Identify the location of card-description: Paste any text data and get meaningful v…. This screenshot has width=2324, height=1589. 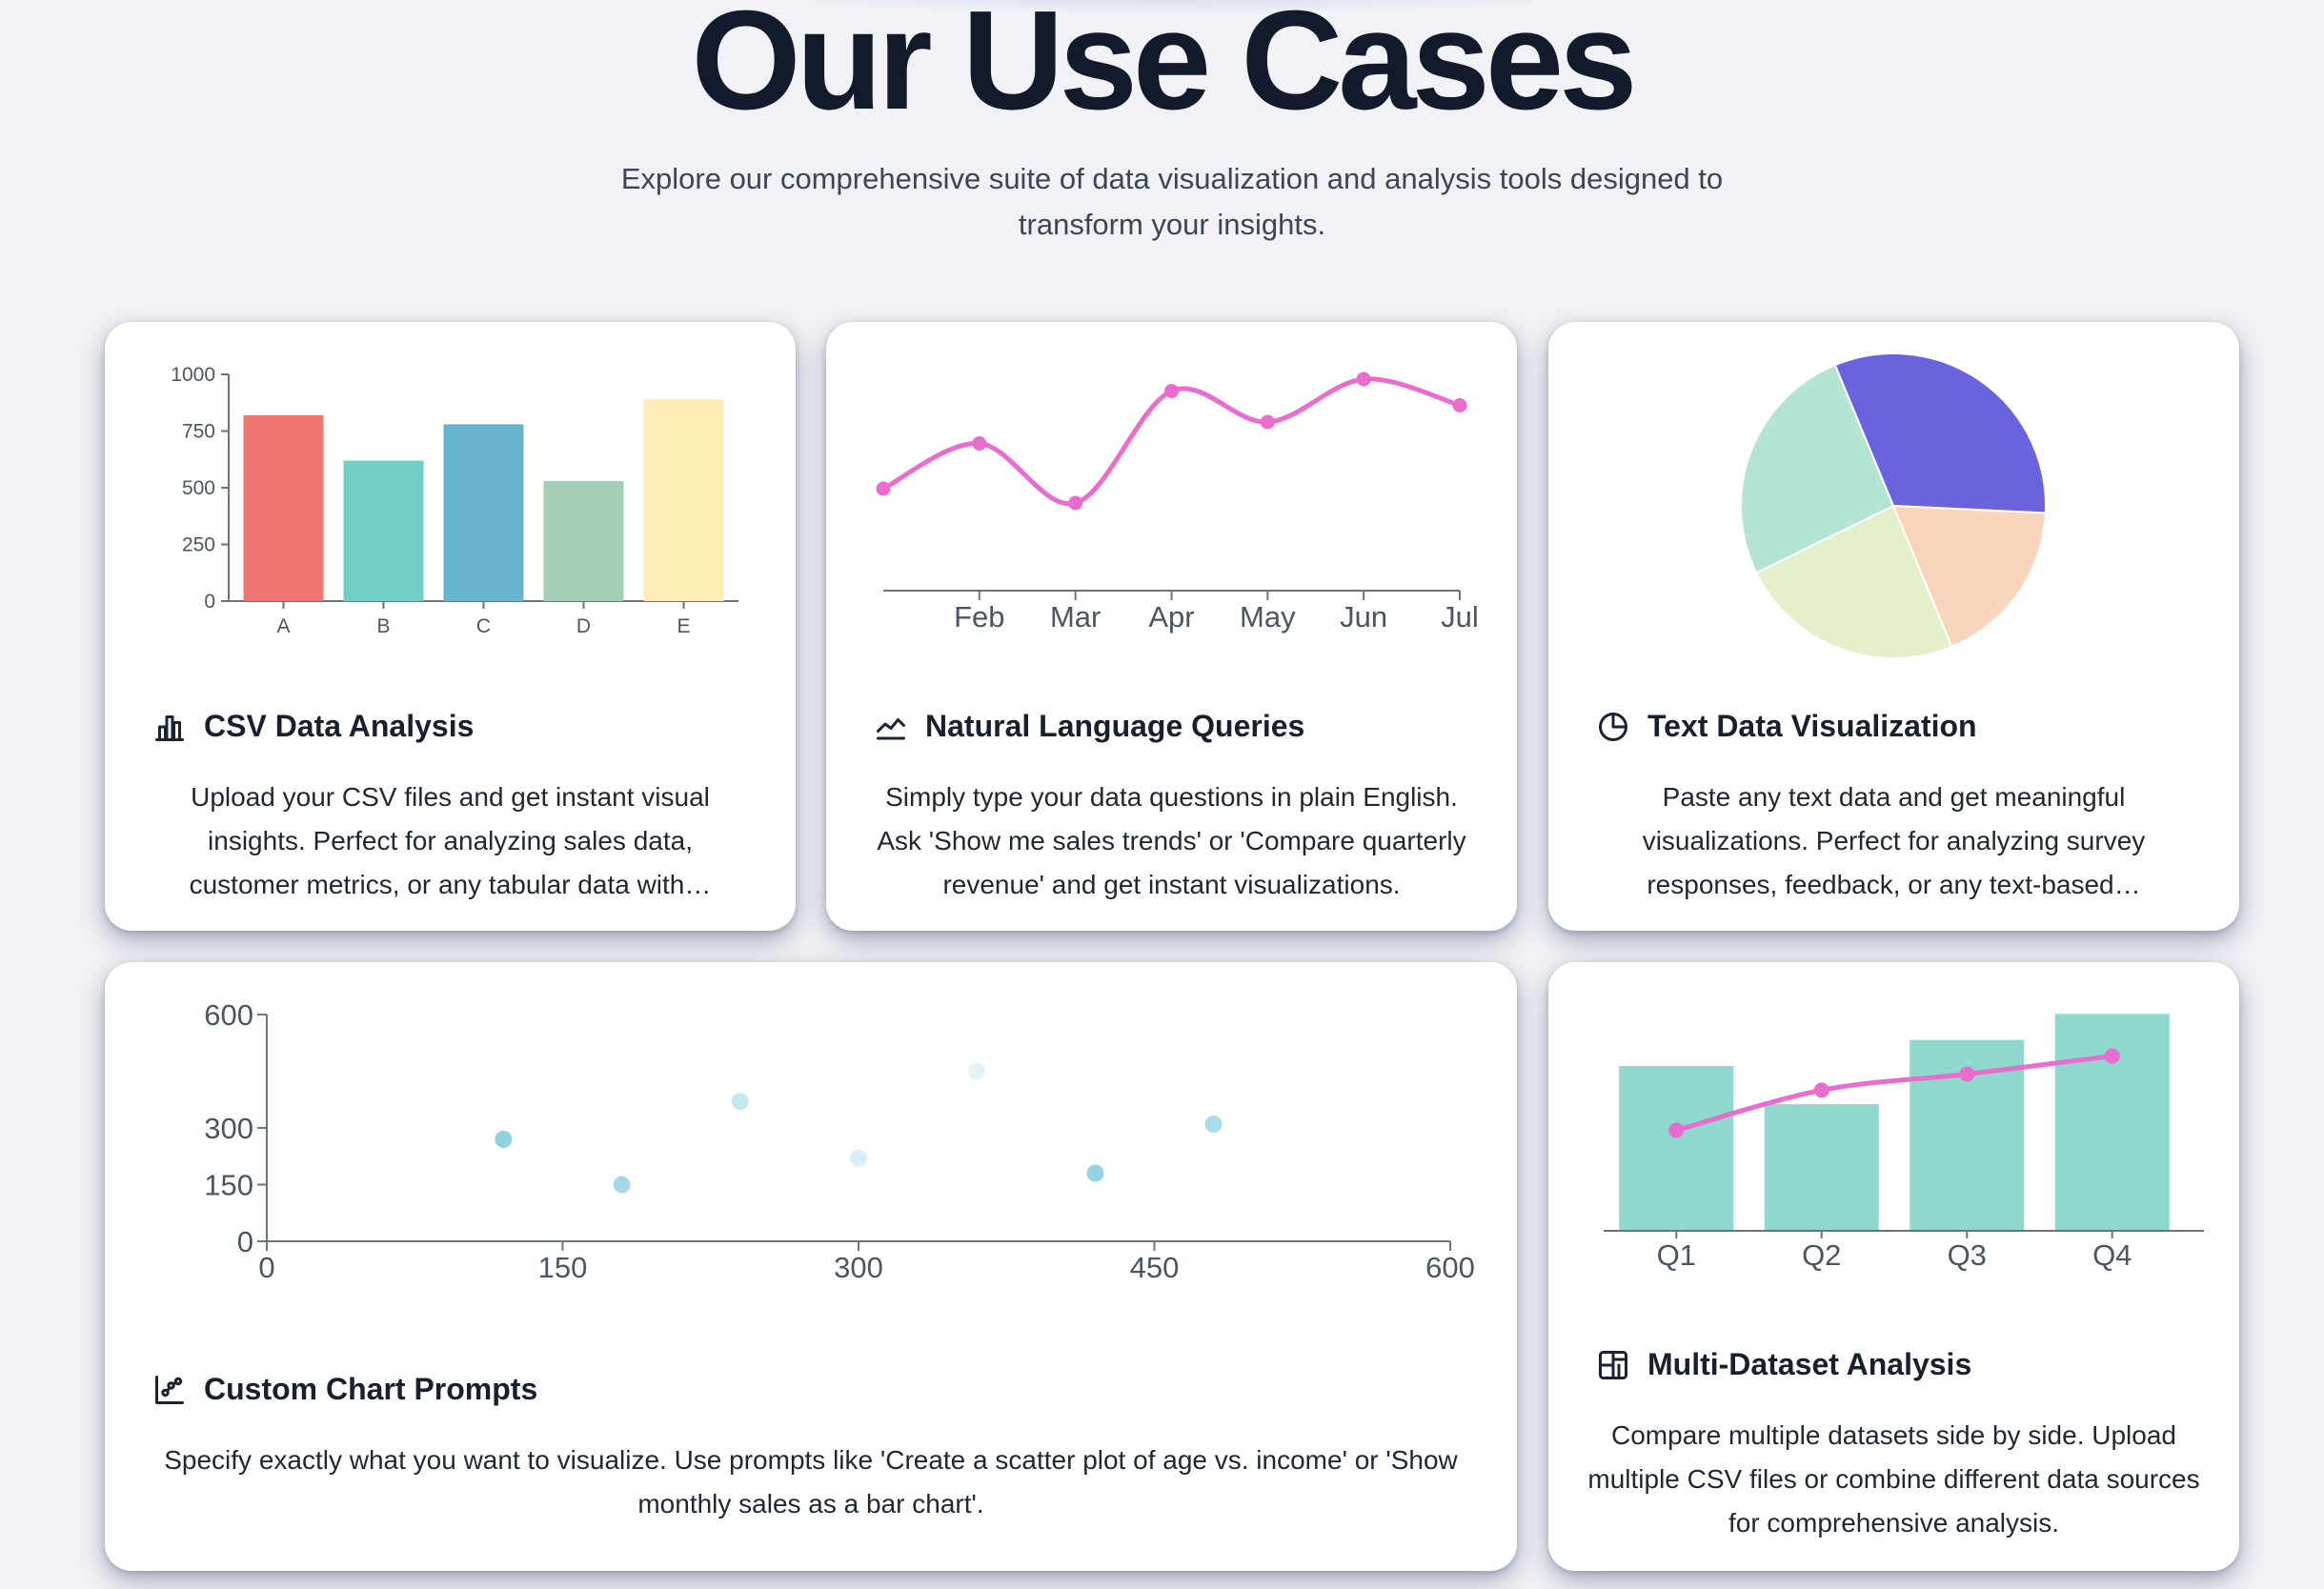
(1894, 840).